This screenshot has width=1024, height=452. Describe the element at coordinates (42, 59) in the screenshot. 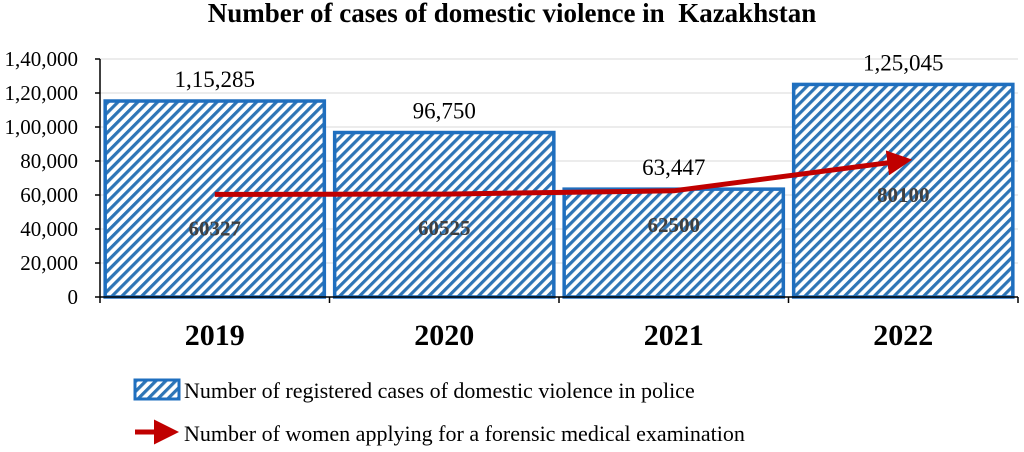

I see `y-tick-label: 1,40,000` at that location.